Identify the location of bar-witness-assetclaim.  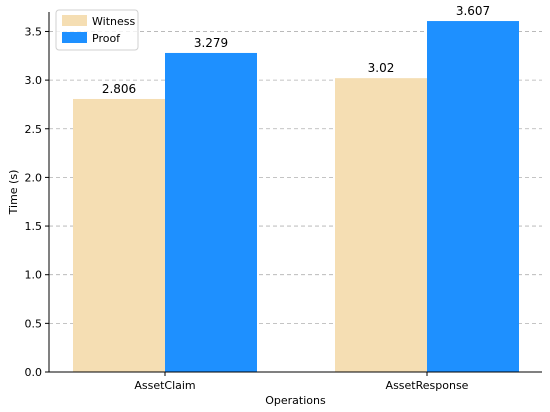
(119, 235).